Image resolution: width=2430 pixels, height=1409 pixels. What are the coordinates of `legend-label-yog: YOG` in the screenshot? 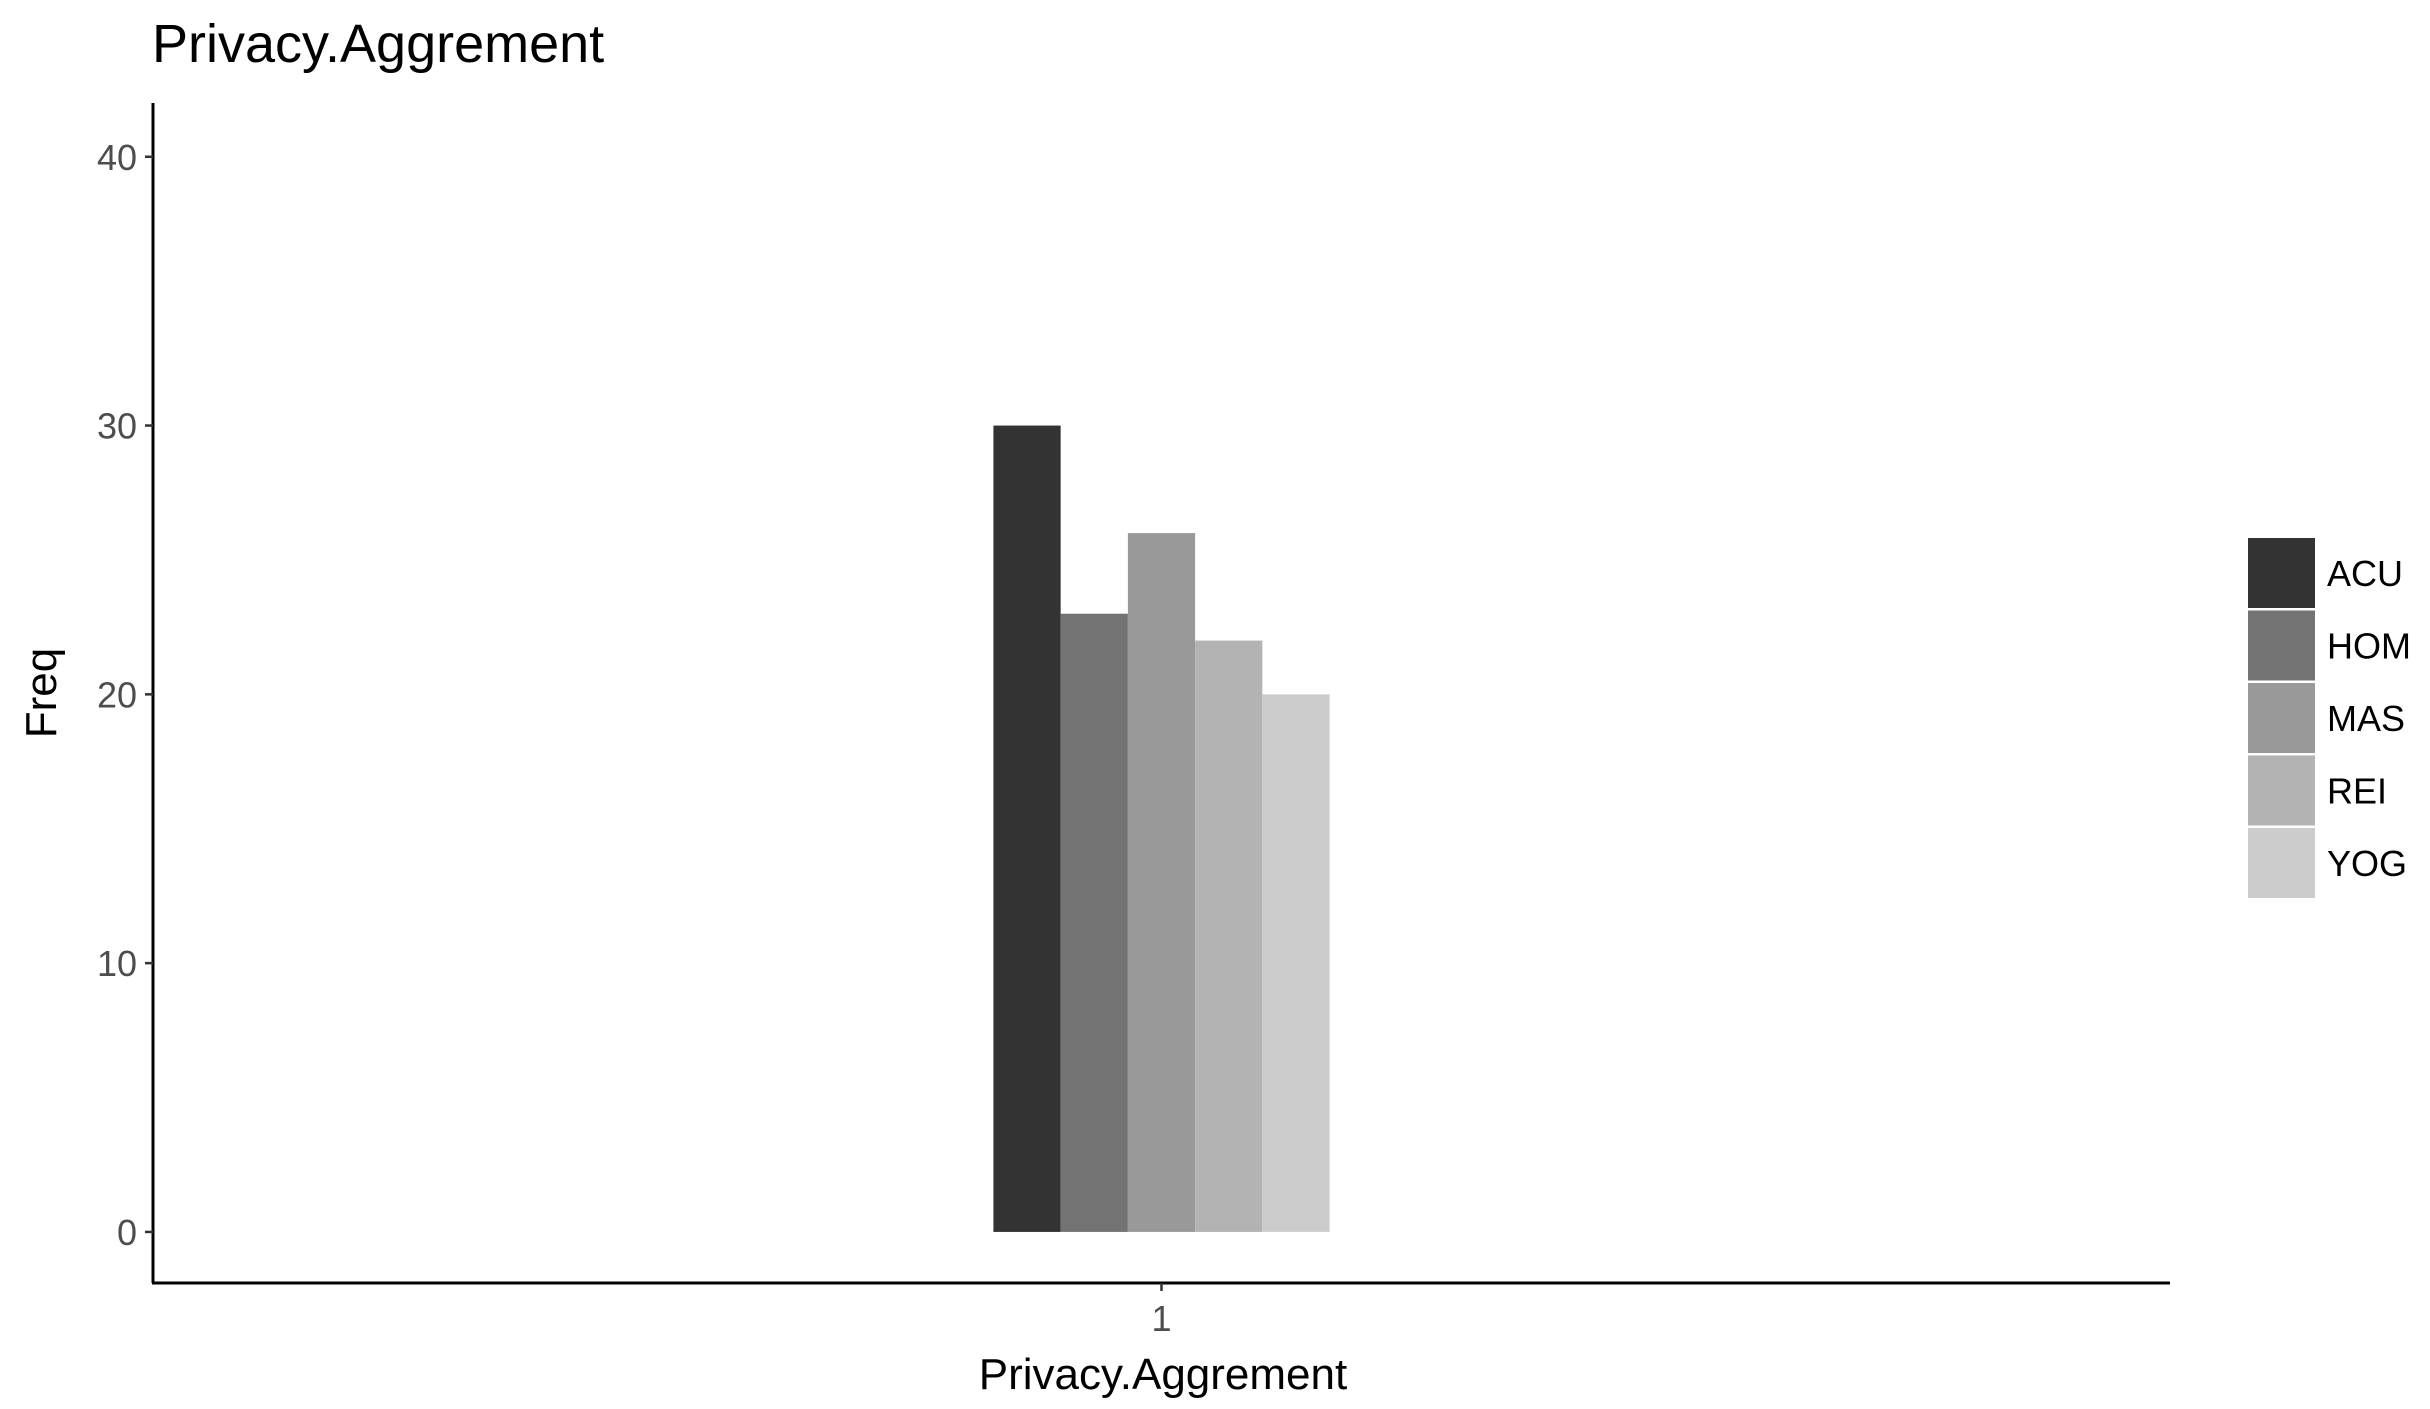 It's located at (2367, 863).